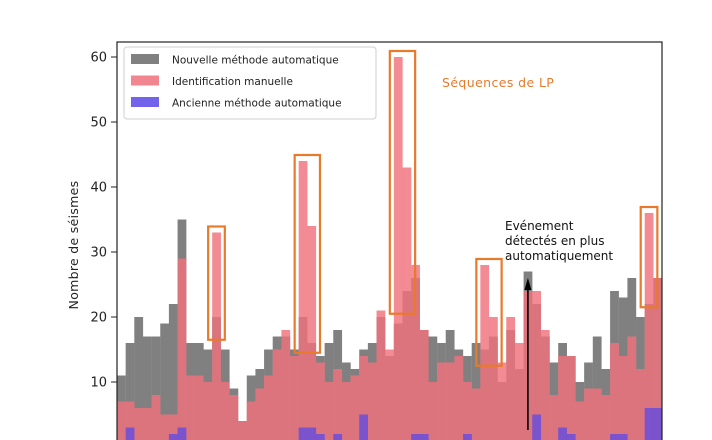 This screenshot has height=440, width=712. What do you see at coordinates (73, 245) in the screenshot?
I see `y-axis-label: Nombre de séismes` at bounding box center [73, 245].